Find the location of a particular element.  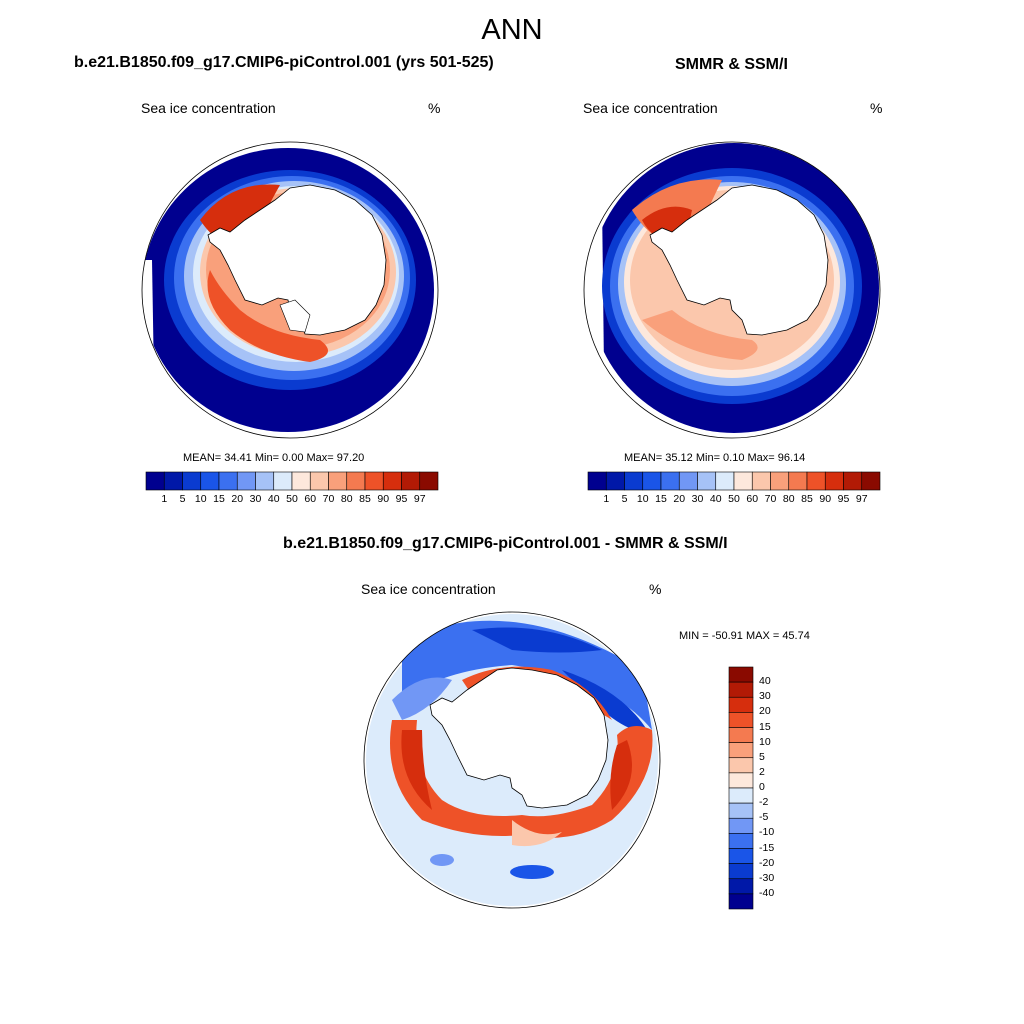

obs-colorbar is located at coordinates (734, 481).